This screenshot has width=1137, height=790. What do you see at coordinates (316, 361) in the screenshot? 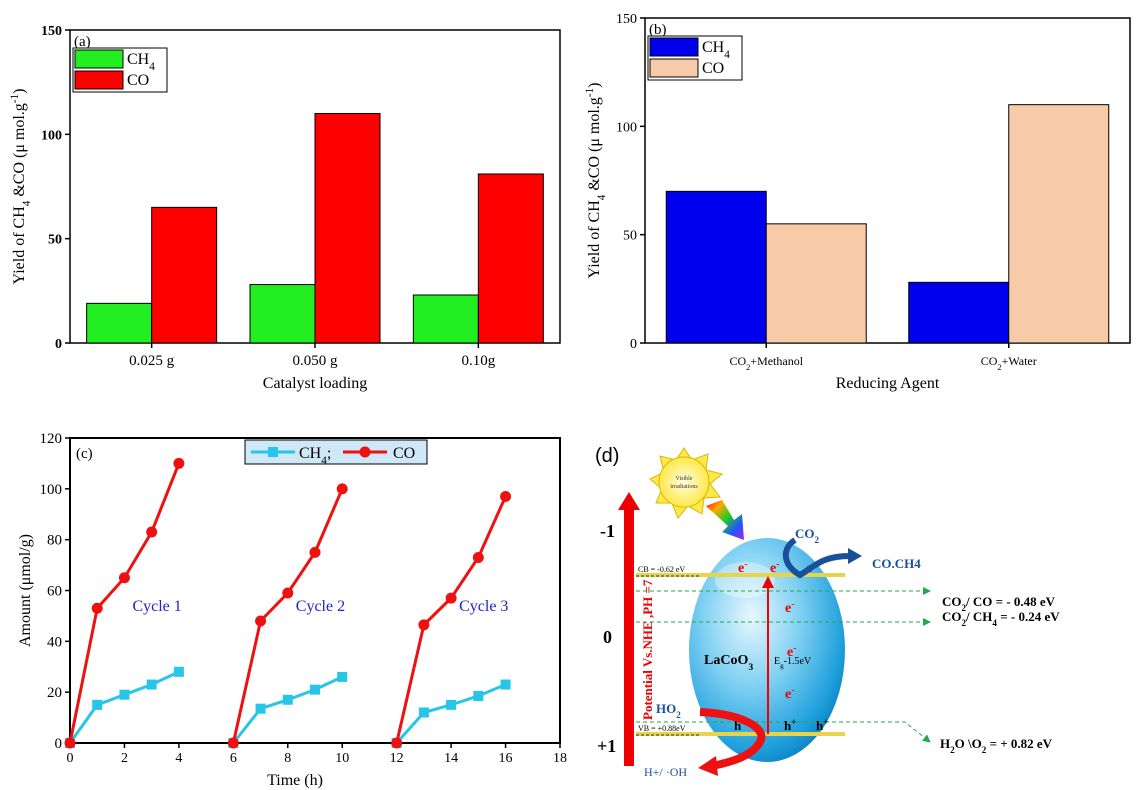
I see `x-tick-label: 0.050 g` at bounding box center [316, 361].